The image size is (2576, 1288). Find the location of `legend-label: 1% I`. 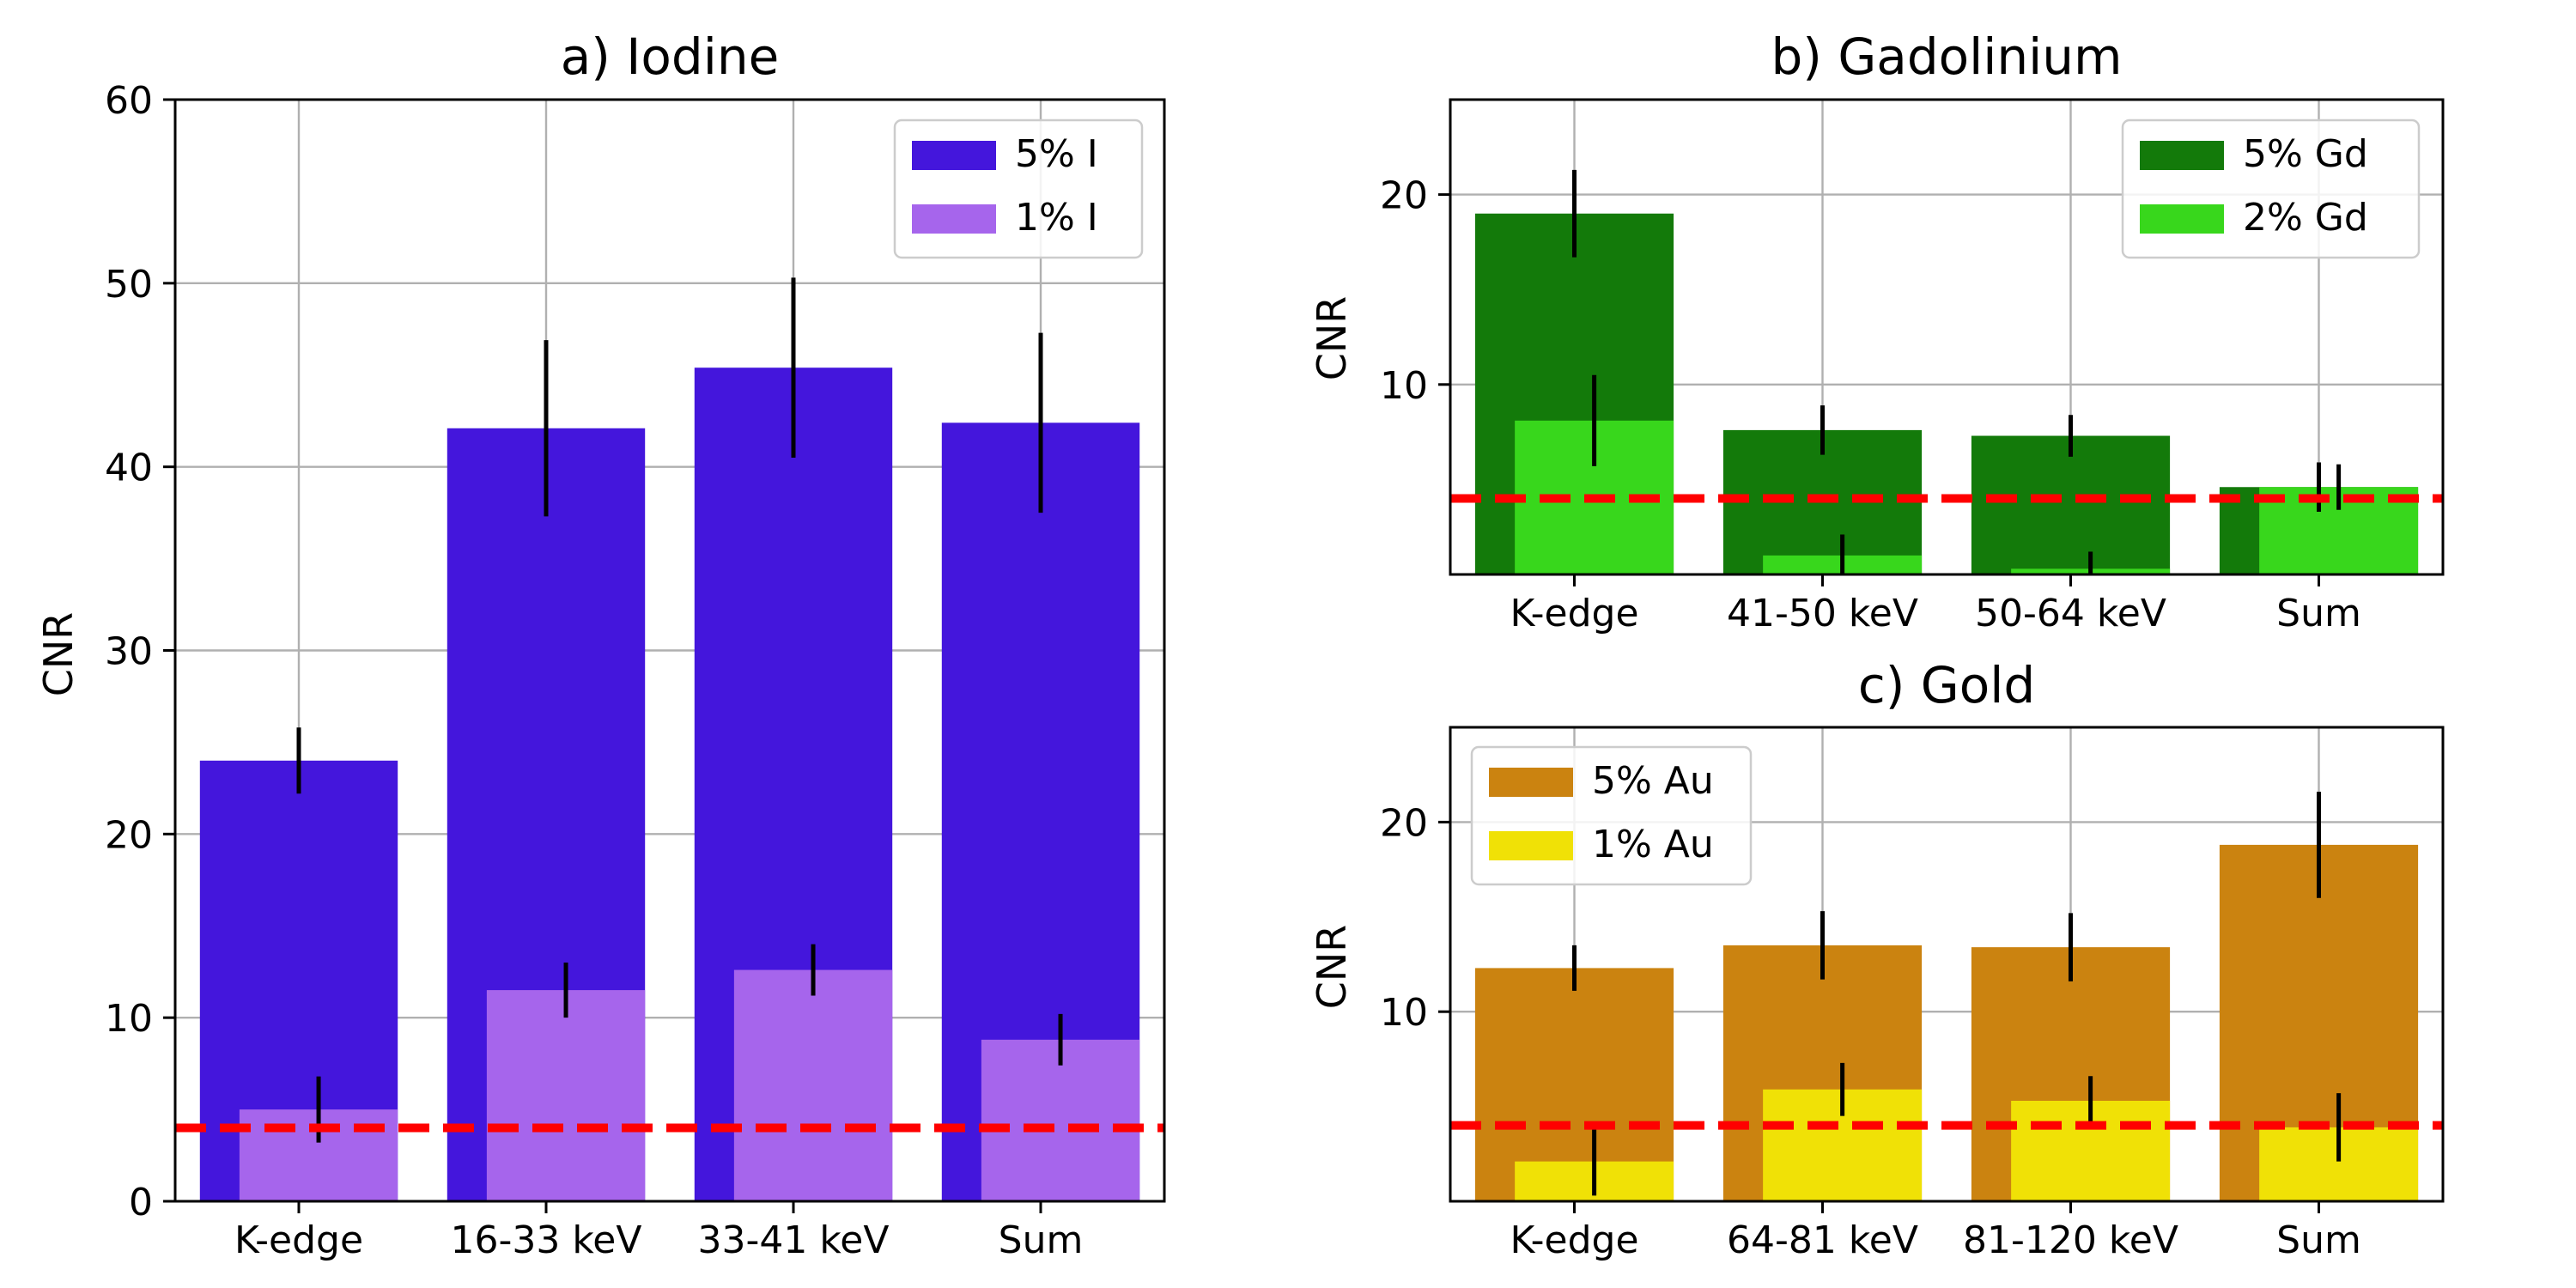

legend-label: 1% I is located at coordinates (1056, 218).